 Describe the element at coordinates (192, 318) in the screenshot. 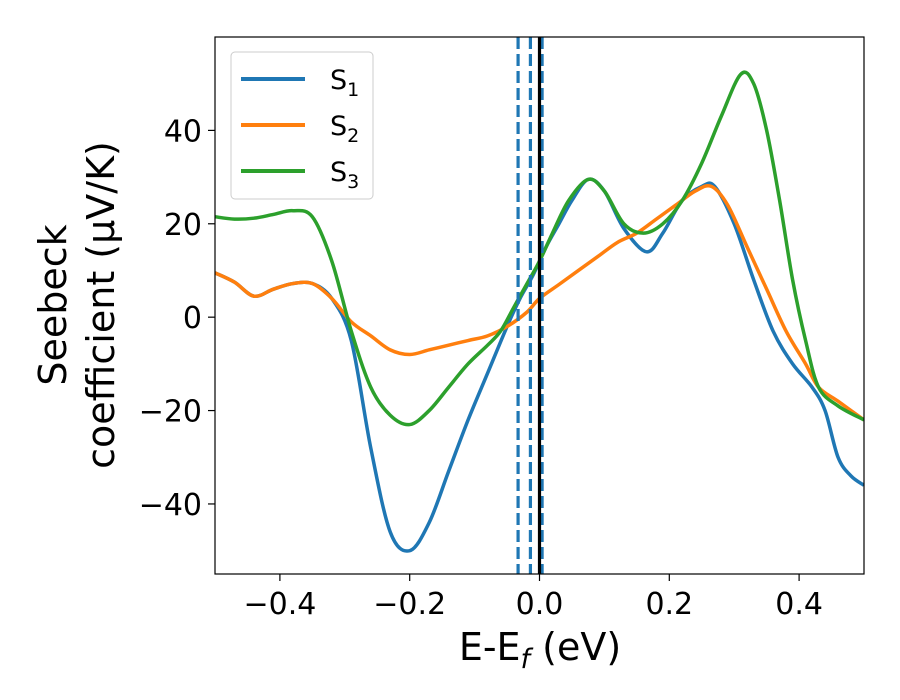

I see `y-tick-label: 0` at that location.